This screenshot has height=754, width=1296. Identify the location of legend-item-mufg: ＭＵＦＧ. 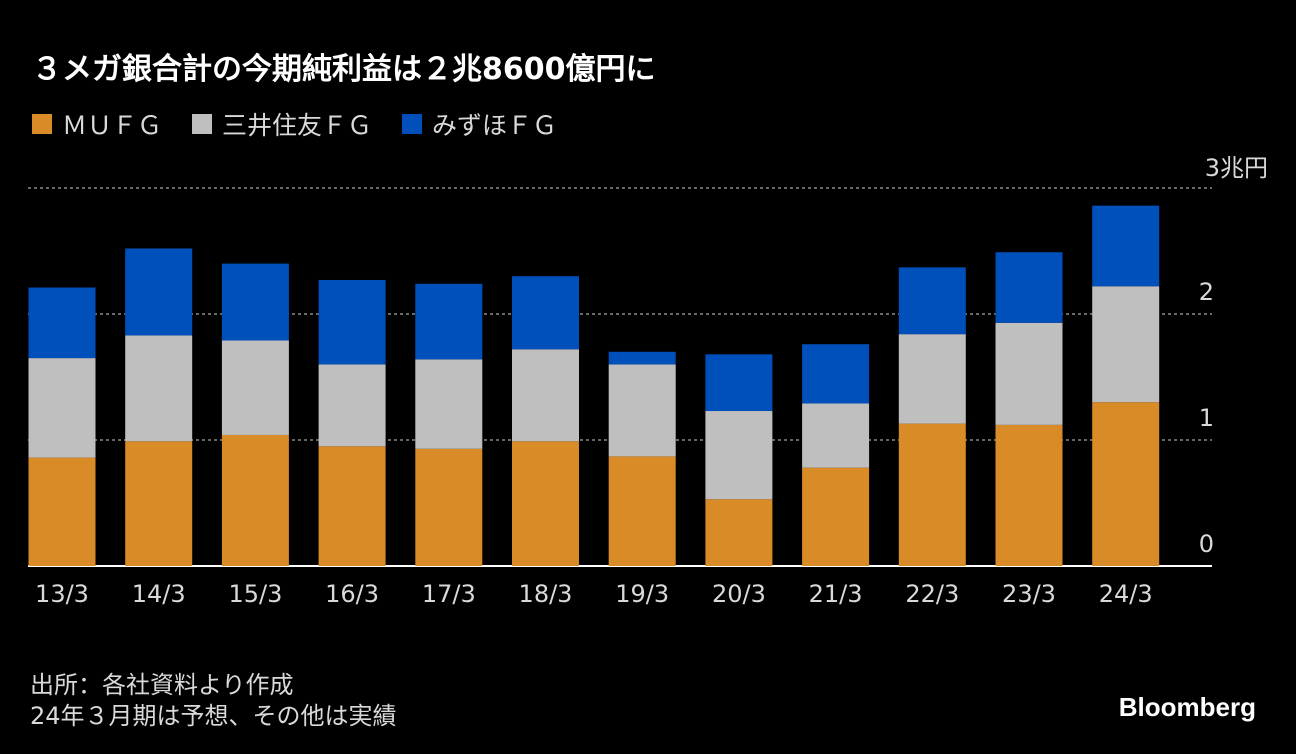
(97, 124).